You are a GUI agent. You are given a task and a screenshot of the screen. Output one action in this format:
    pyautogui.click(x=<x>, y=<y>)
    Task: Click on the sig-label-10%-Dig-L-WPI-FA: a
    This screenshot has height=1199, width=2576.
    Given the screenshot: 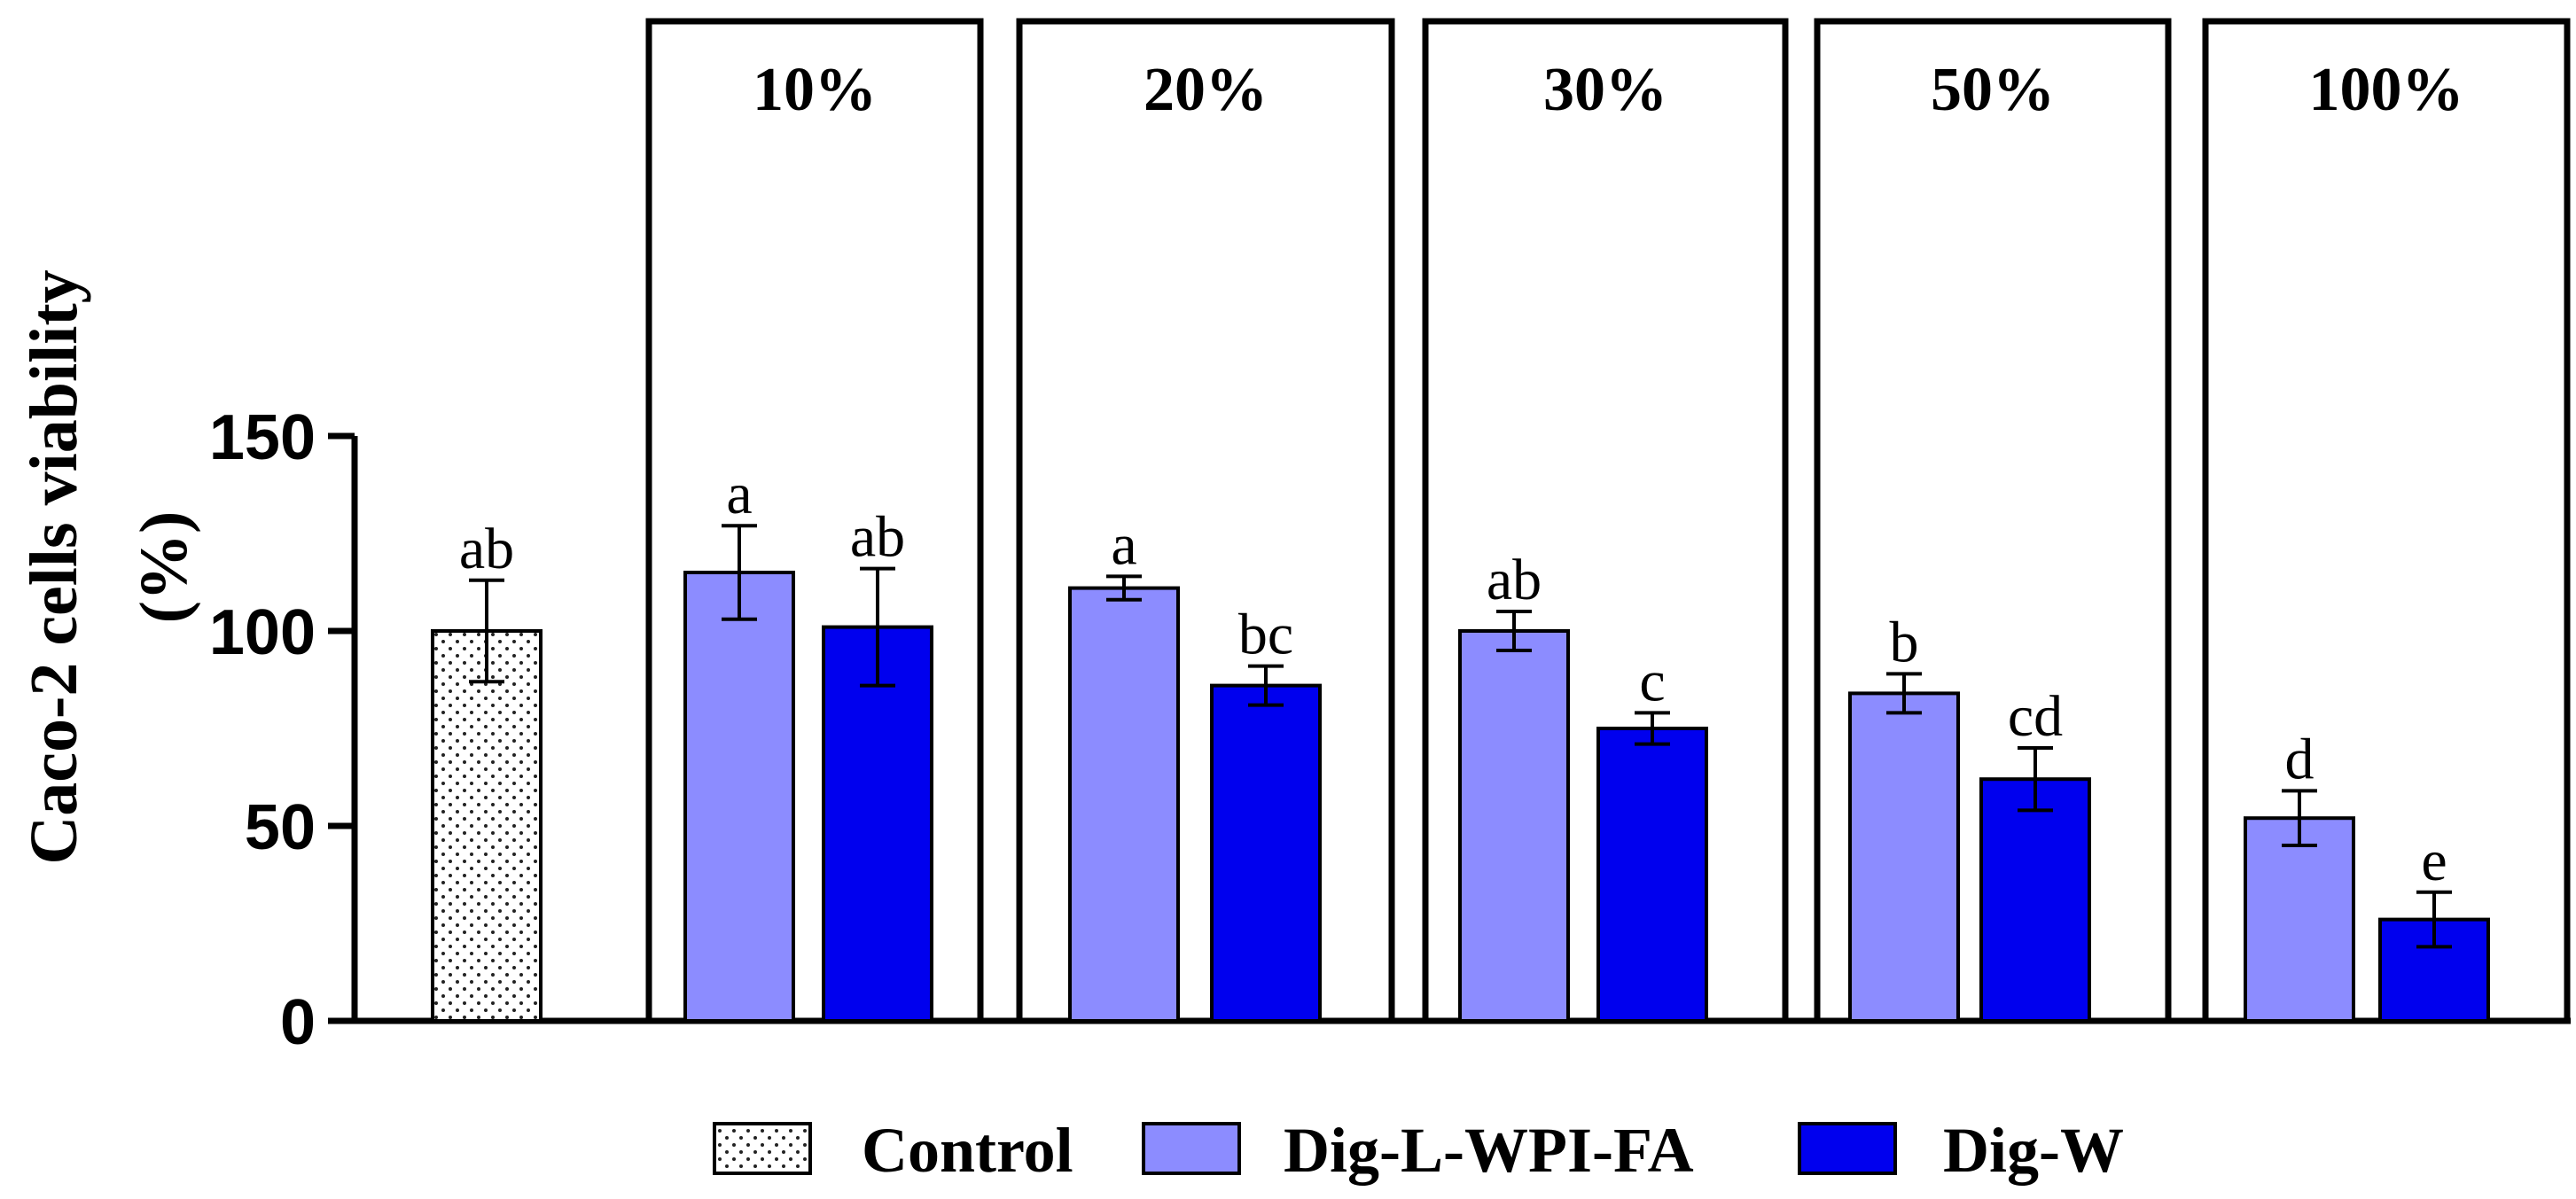 What is the action you would take?
    pyautogui.click(x=739, y=494)
    